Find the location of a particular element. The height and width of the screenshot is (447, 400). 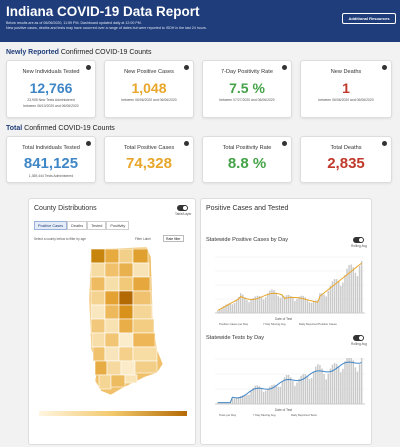

cases-chart is located at coordinates (290, 285).